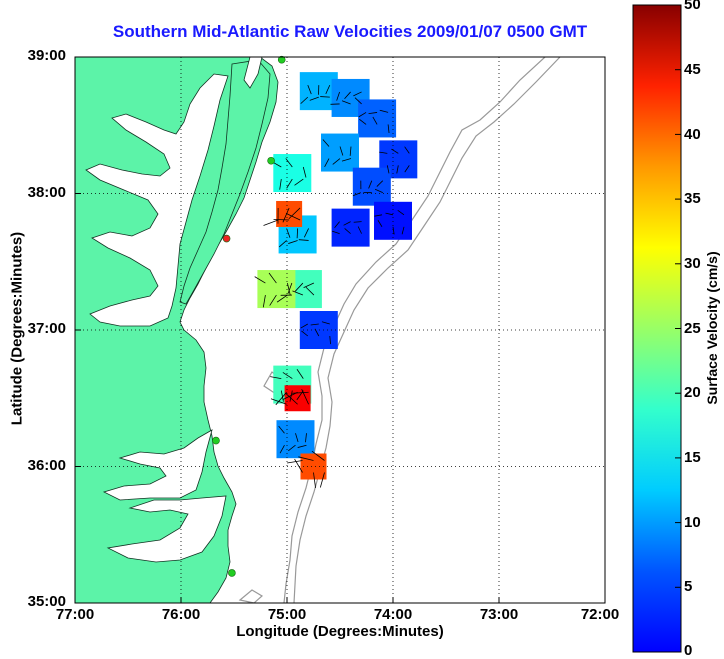  I want to click on colorbar-tick-label: 50, so click(692, 6).